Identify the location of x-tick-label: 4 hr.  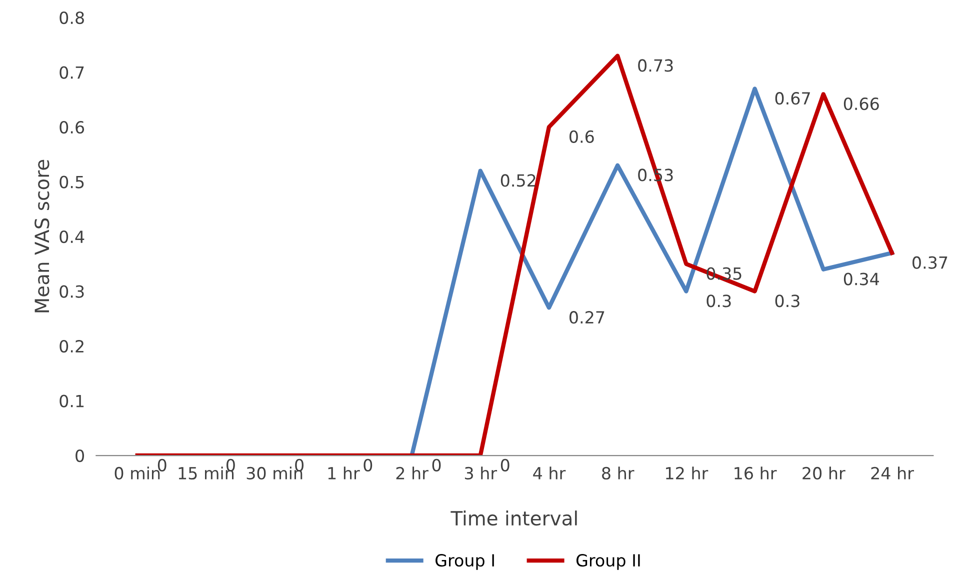
(549, 473).